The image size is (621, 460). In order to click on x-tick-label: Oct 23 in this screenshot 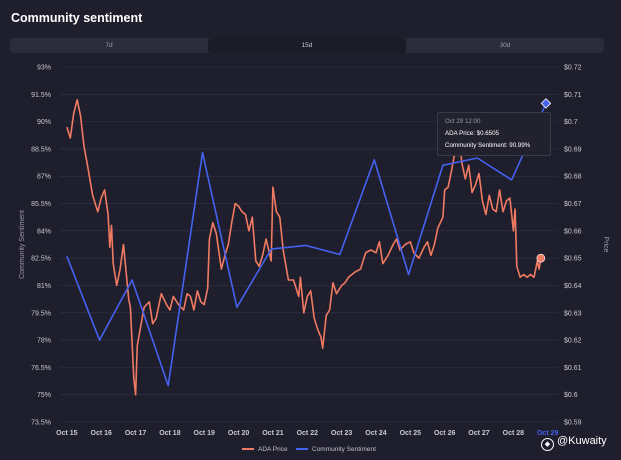, I will do `click(342, 433)`.